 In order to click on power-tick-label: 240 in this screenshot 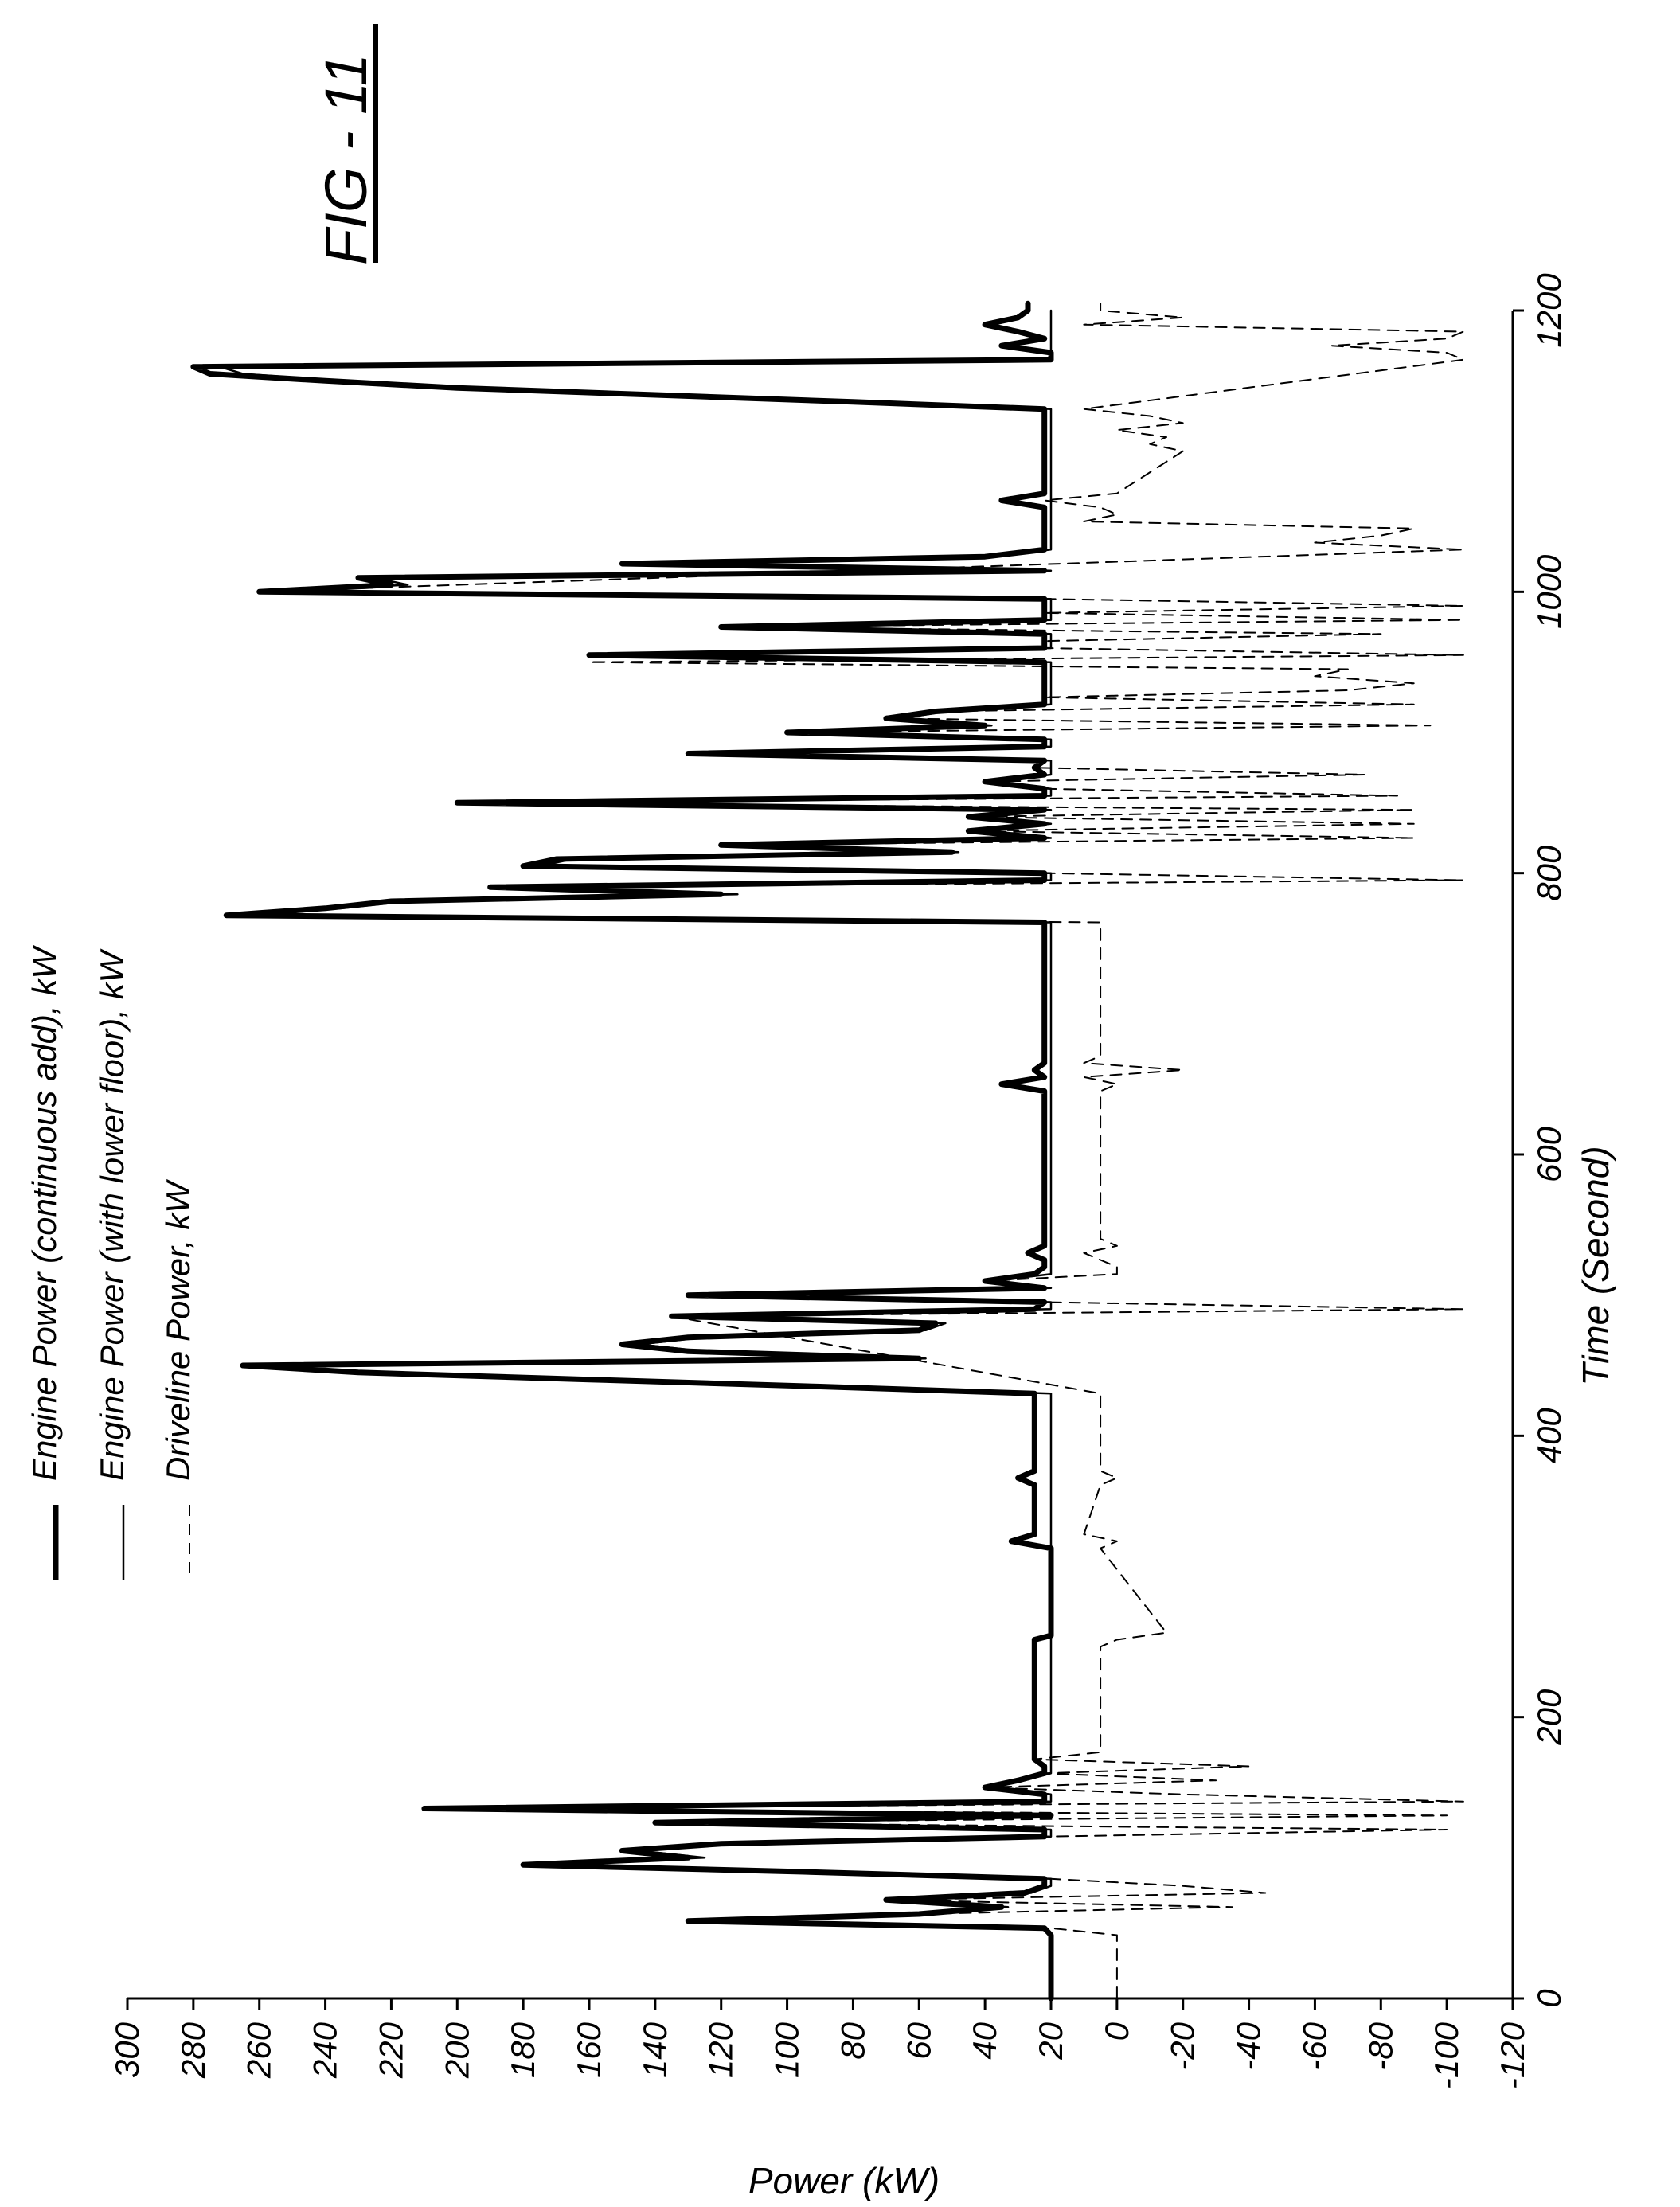, I will do `click(325, 2050)`.